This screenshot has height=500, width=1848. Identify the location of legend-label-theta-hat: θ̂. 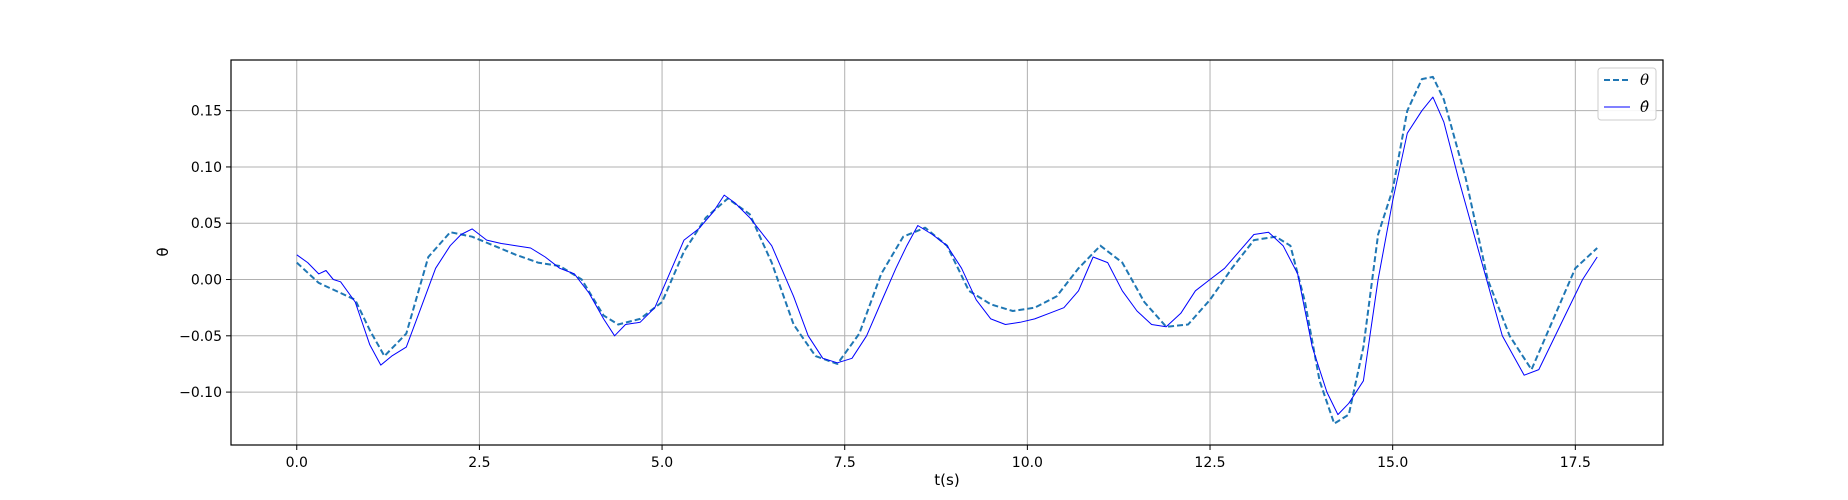
(1644, 107).